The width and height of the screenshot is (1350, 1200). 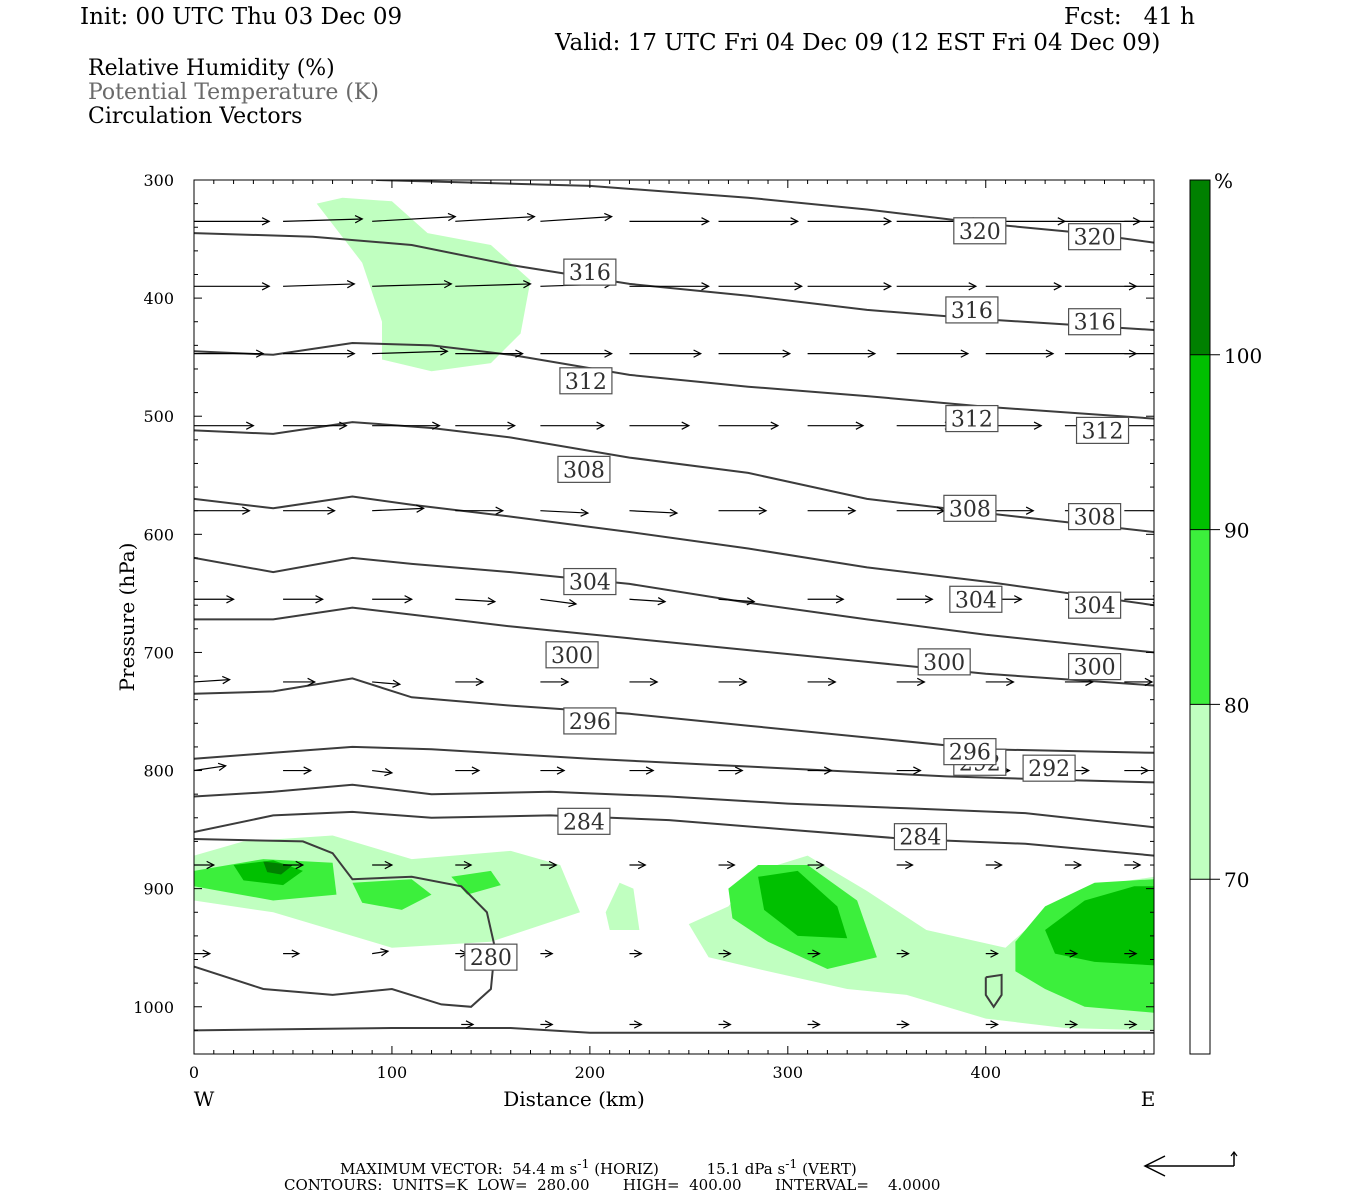 I want to click on contour-label-304: 304, so click(x=590, y=581).